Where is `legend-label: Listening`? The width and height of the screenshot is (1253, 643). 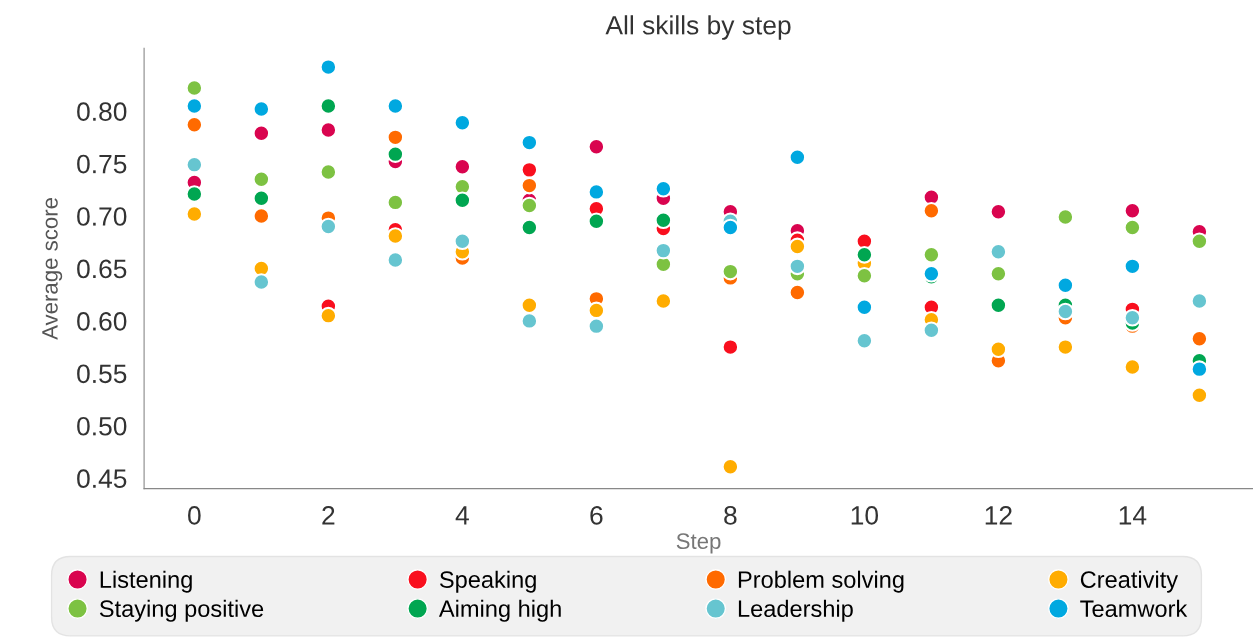 legend-label: Listening is located at coordinates (146, 581).